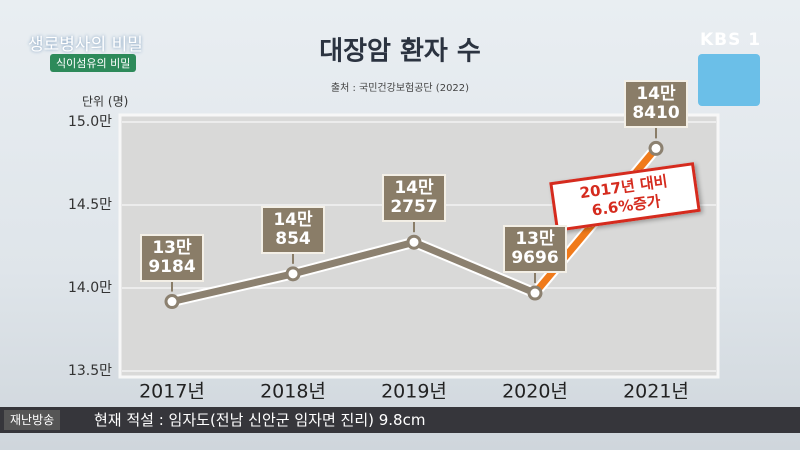 This screenshot has height=450, width=800. What do you see at coordinates (90, 288) in the screenshot?
I see `y-tick-label: 14.0만` at bounding box center [90, 288].